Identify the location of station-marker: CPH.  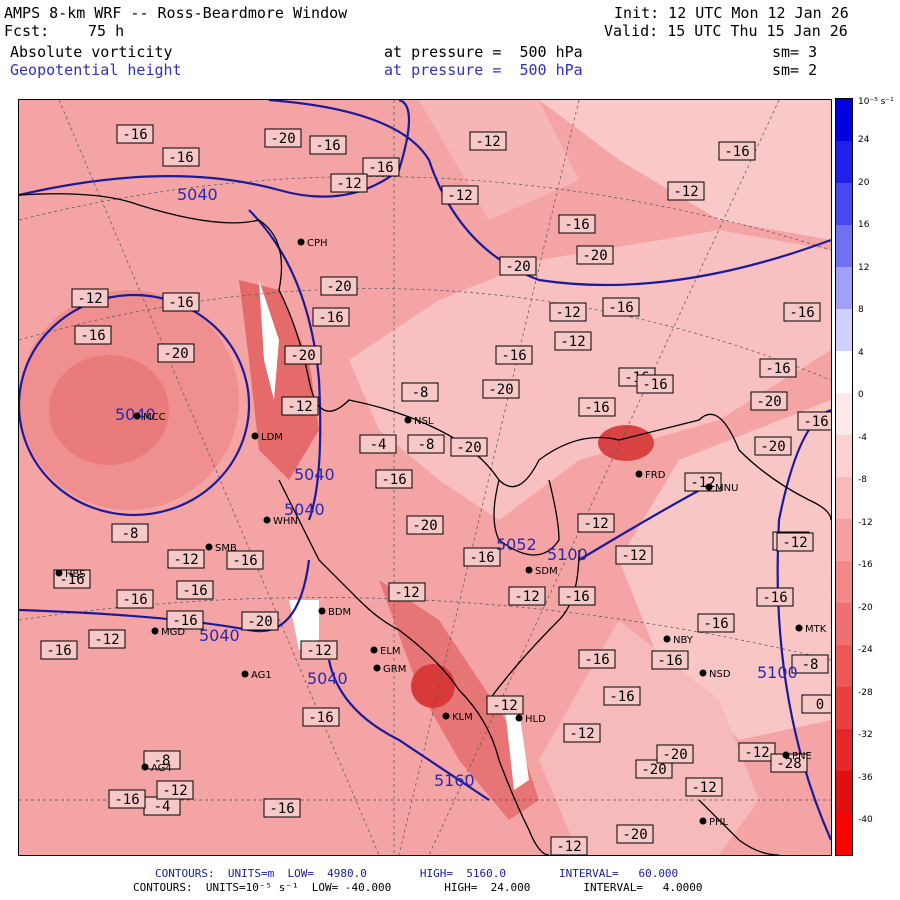
(312, 243).